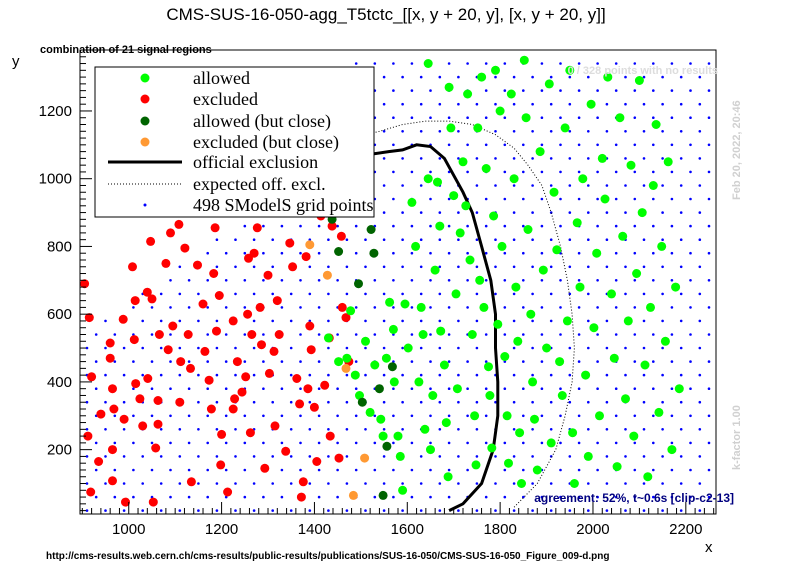 The height and width of the screenshot is (572, 796). Describe the element at coordinates (685, 529) in the screenshot. I see `x-tick-label: 2200` at that location.